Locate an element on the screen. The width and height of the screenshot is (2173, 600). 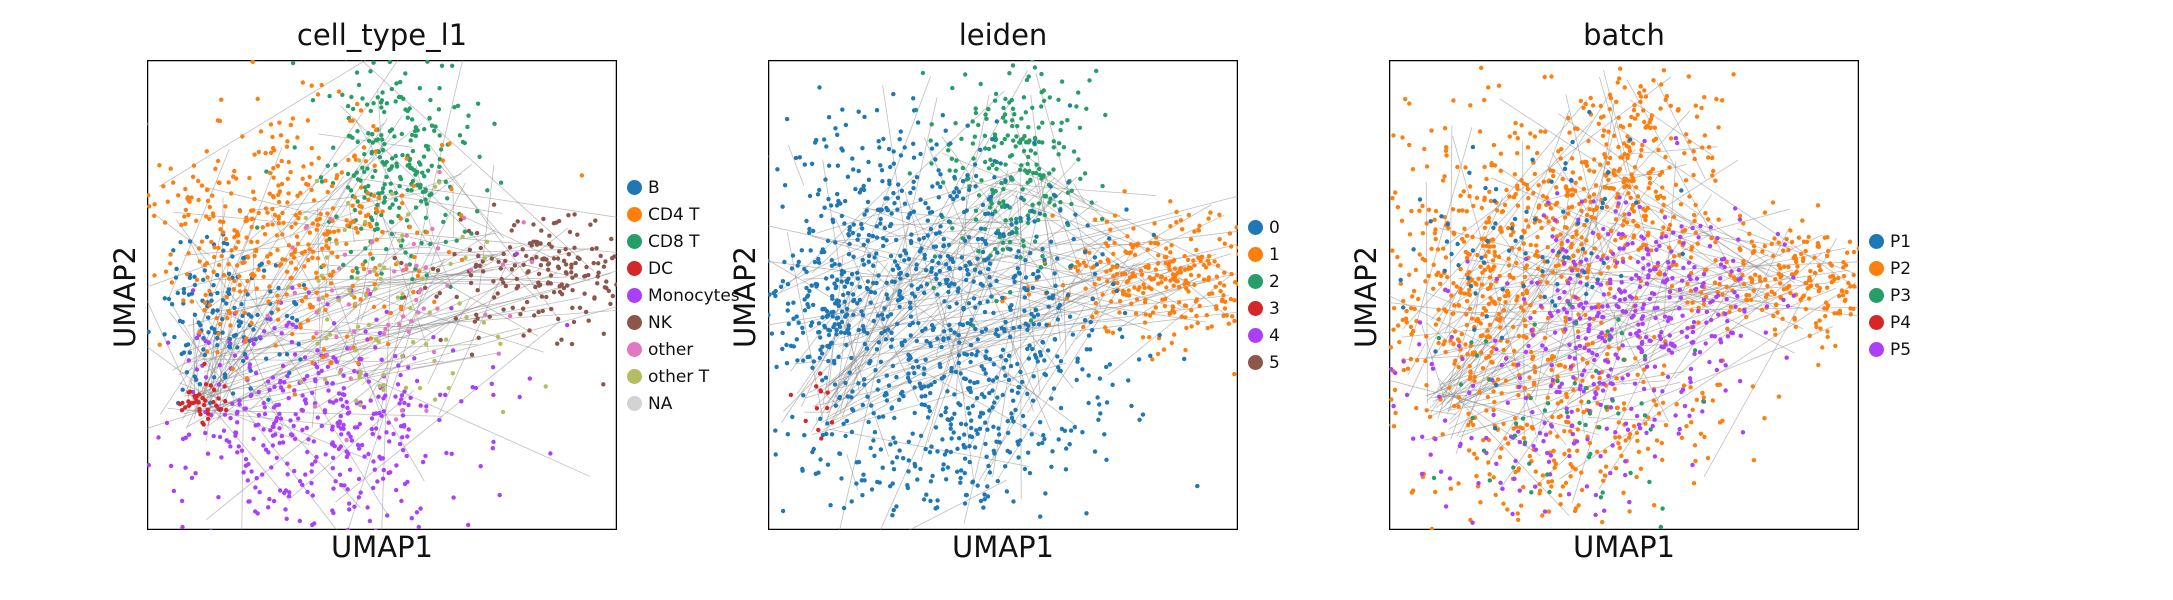
panel-3-y-axis-label: UMAP2 is located at coordinates (1366, 297).